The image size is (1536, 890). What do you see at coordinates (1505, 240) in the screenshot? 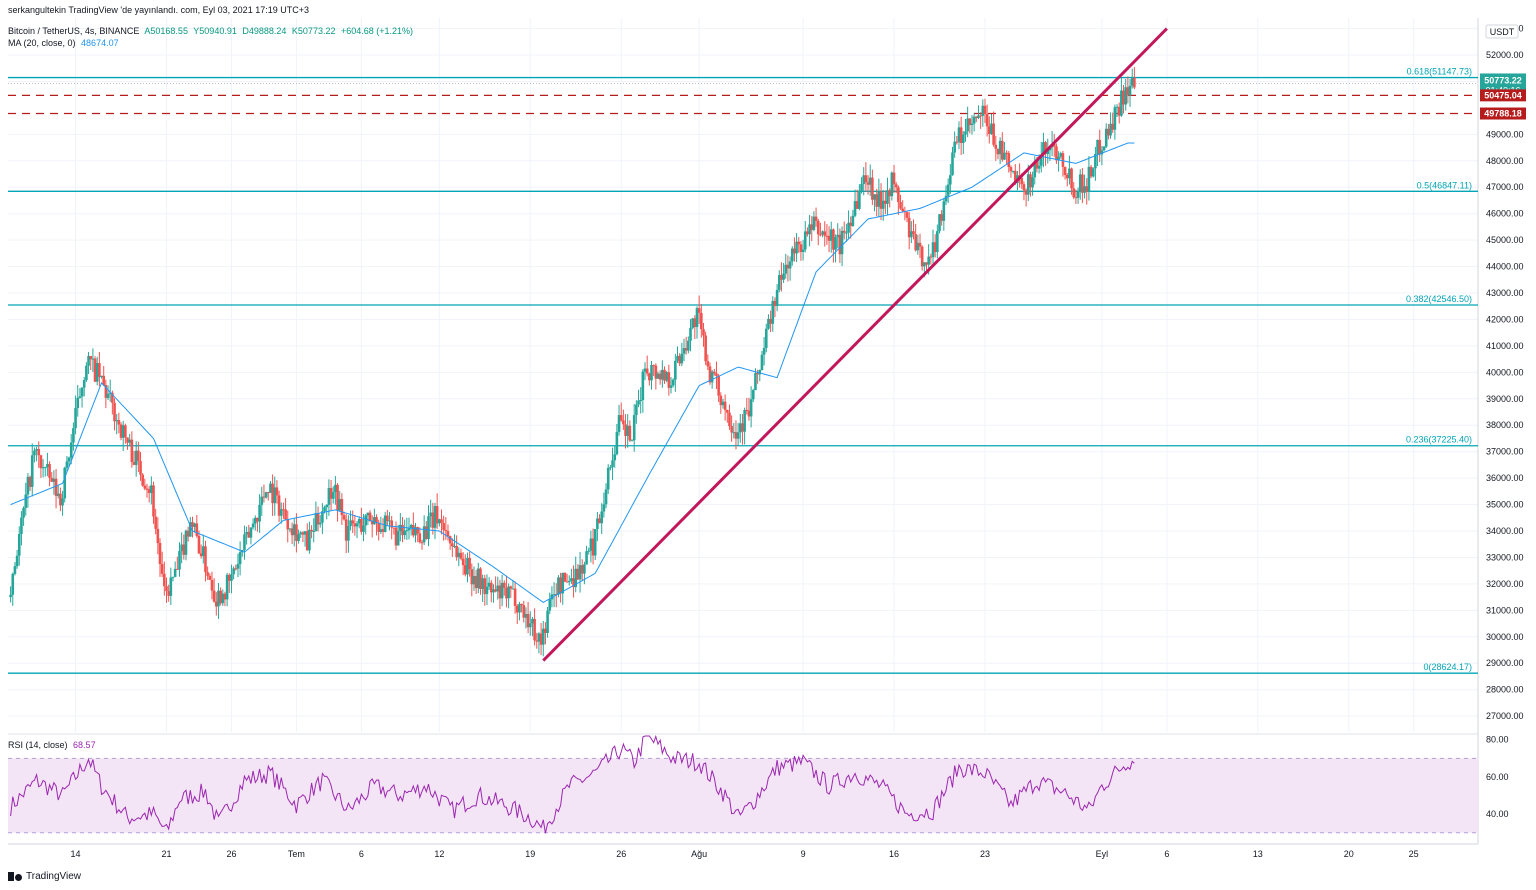
I see `price-tick-label: 45000.00` at bounding box center [1505, 240].